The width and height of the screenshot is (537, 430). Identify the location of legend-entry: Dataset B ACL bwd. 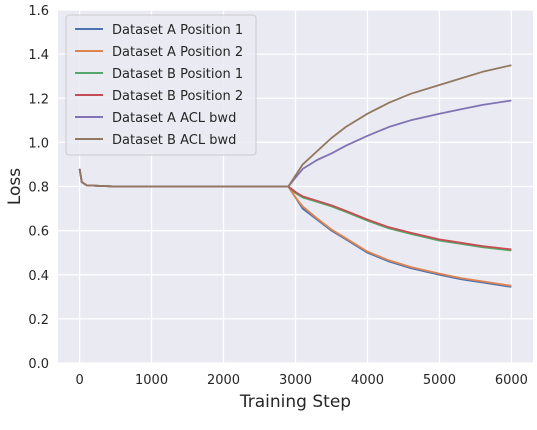
(174, 140).